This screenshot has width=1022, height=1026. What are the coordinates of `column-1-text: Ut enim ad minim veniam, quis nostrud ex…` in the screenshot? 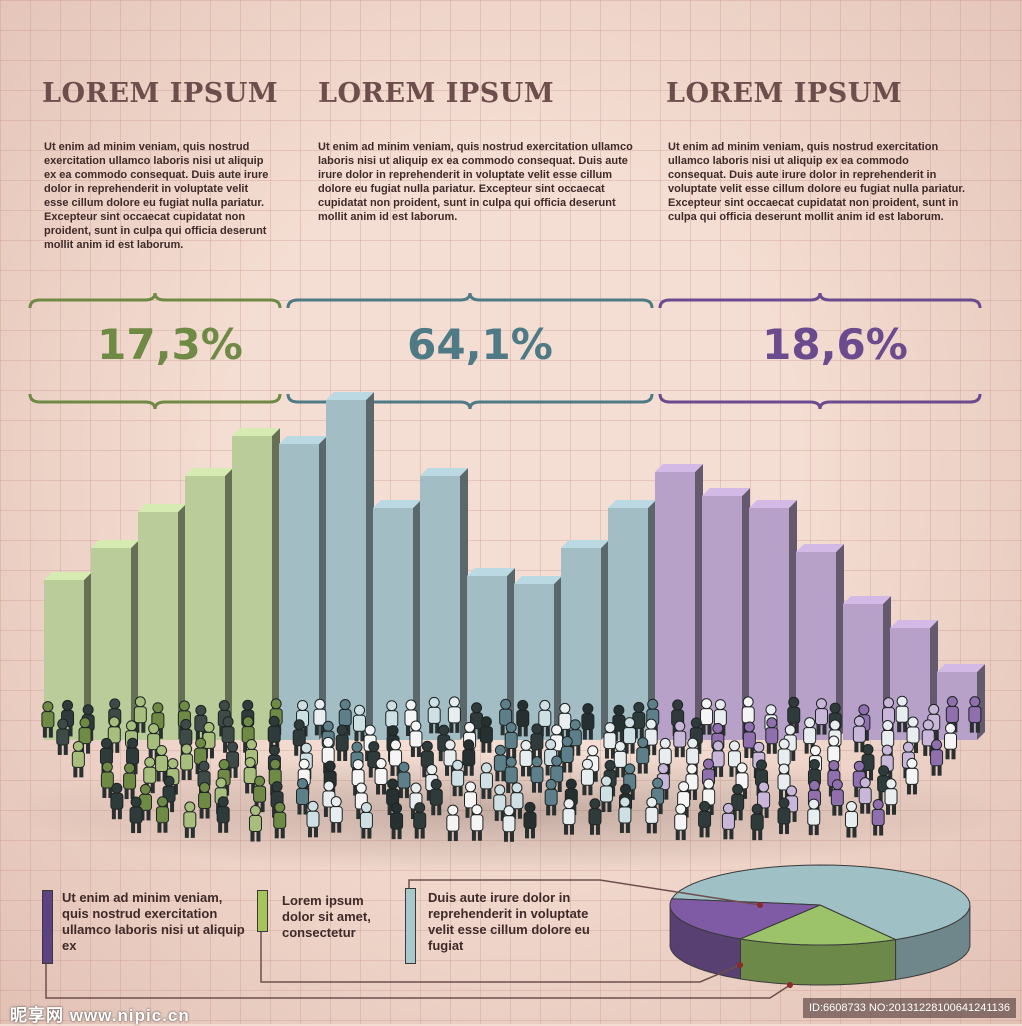 It's located at (156, 196).